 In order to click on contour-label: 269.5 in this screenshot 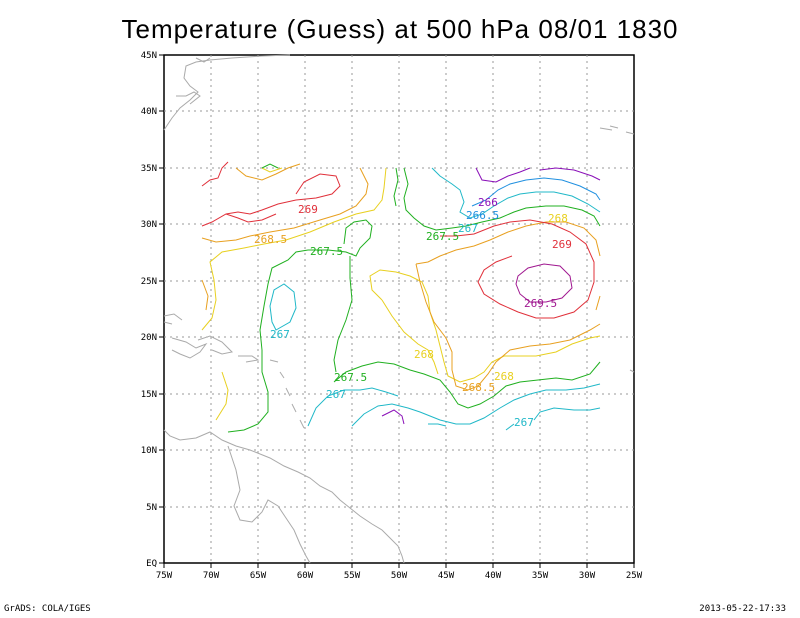, I will do `click(540, 303)`.